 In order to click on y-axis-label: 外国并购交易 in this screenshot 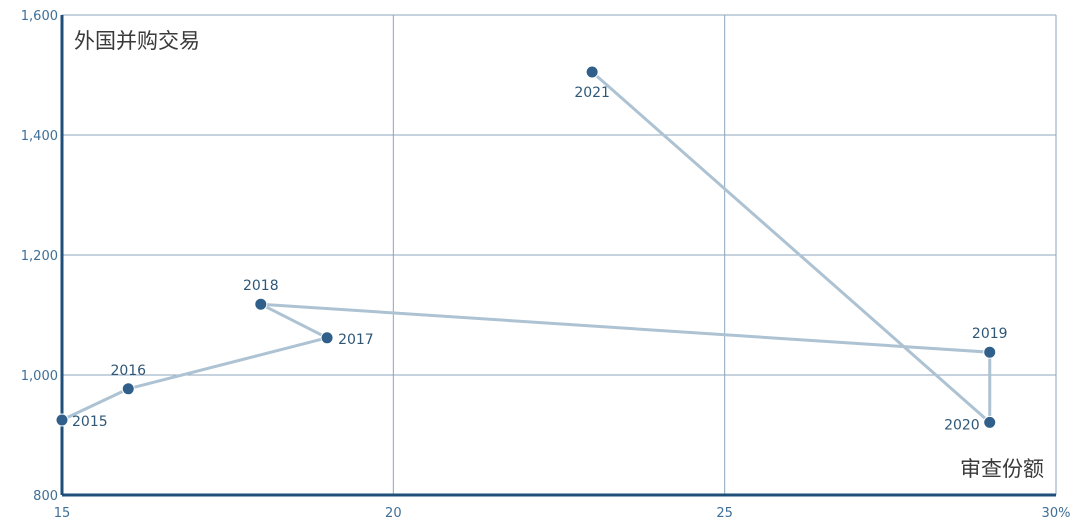, I will do `click(137, 41)`.